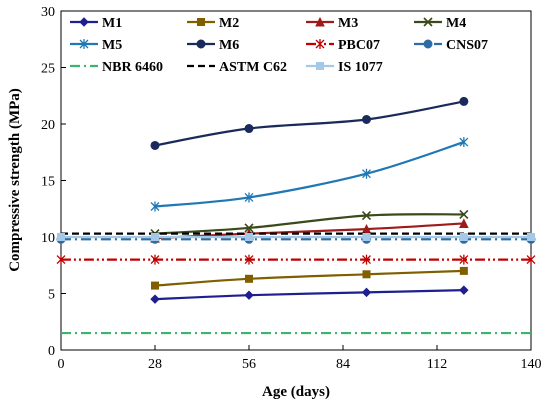 The width and height of the screenshot is (550, 404). I want to click on legend-label-is-1077: IS 1077, so click(360, 67).